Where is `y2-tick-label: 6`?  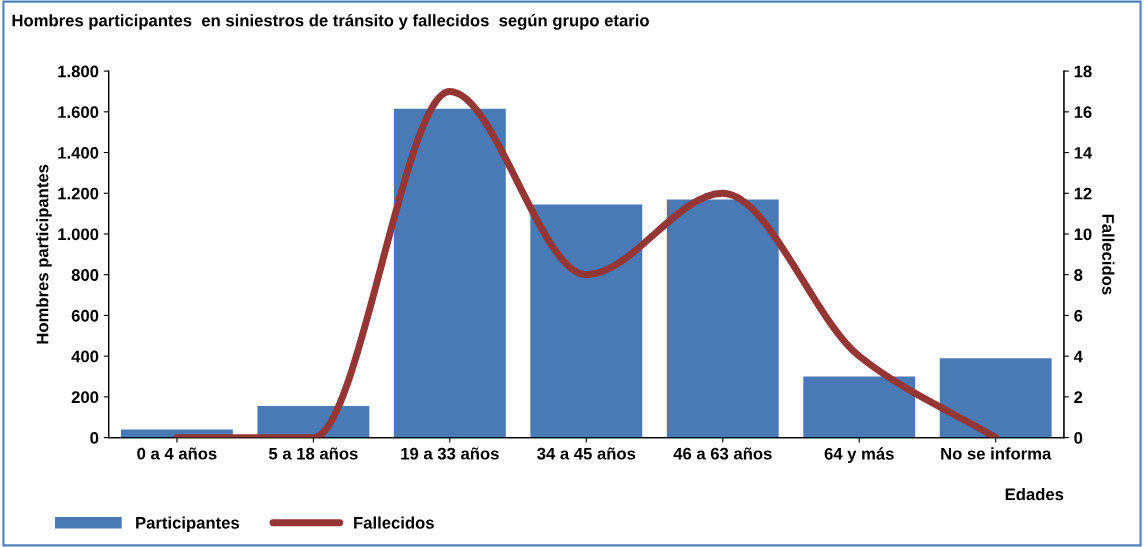
y2-tick-label: 6 is located at coordinates (1078, 315).